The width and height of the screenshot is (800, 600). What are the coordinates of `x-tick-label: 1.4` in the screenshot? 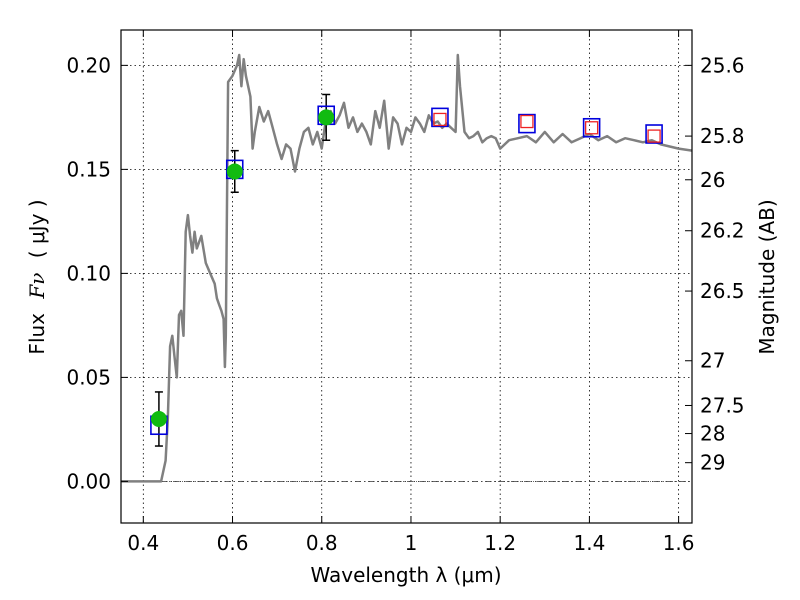 It's located at (589, 543).